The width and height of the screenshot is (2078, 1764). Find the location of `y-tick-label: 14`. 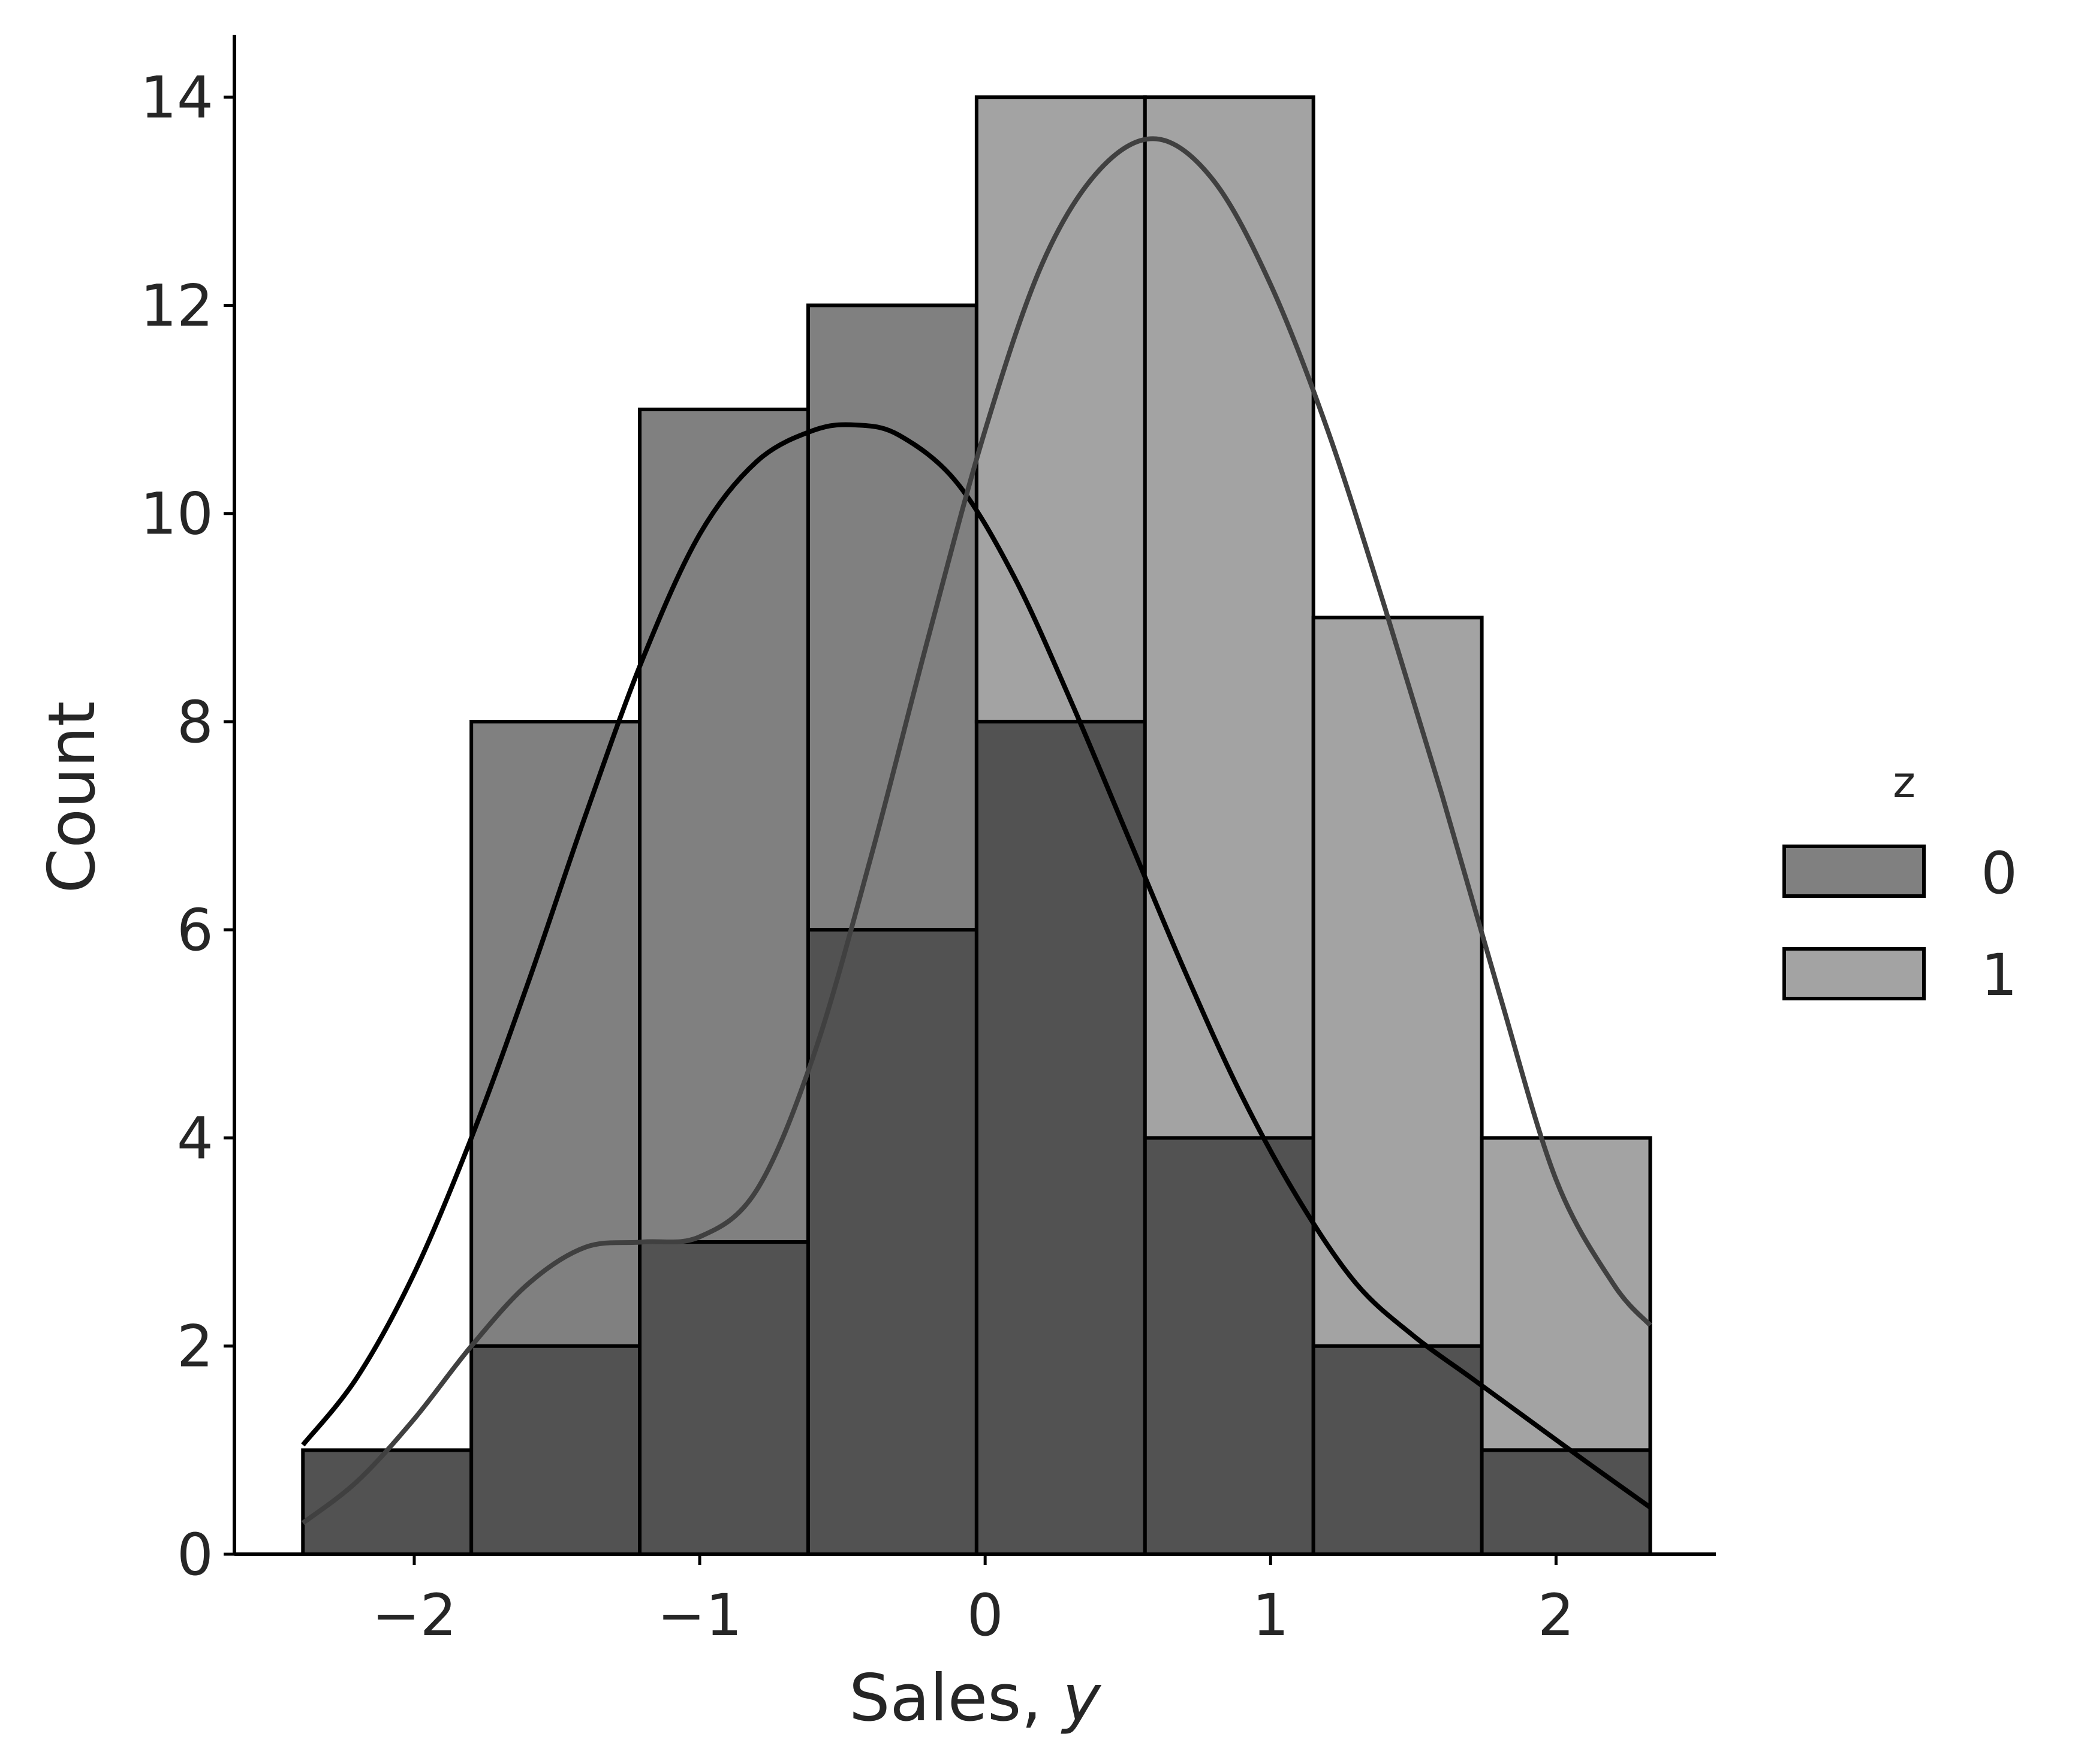

y-tick-label: 14 is located at coordinates (176, 97).